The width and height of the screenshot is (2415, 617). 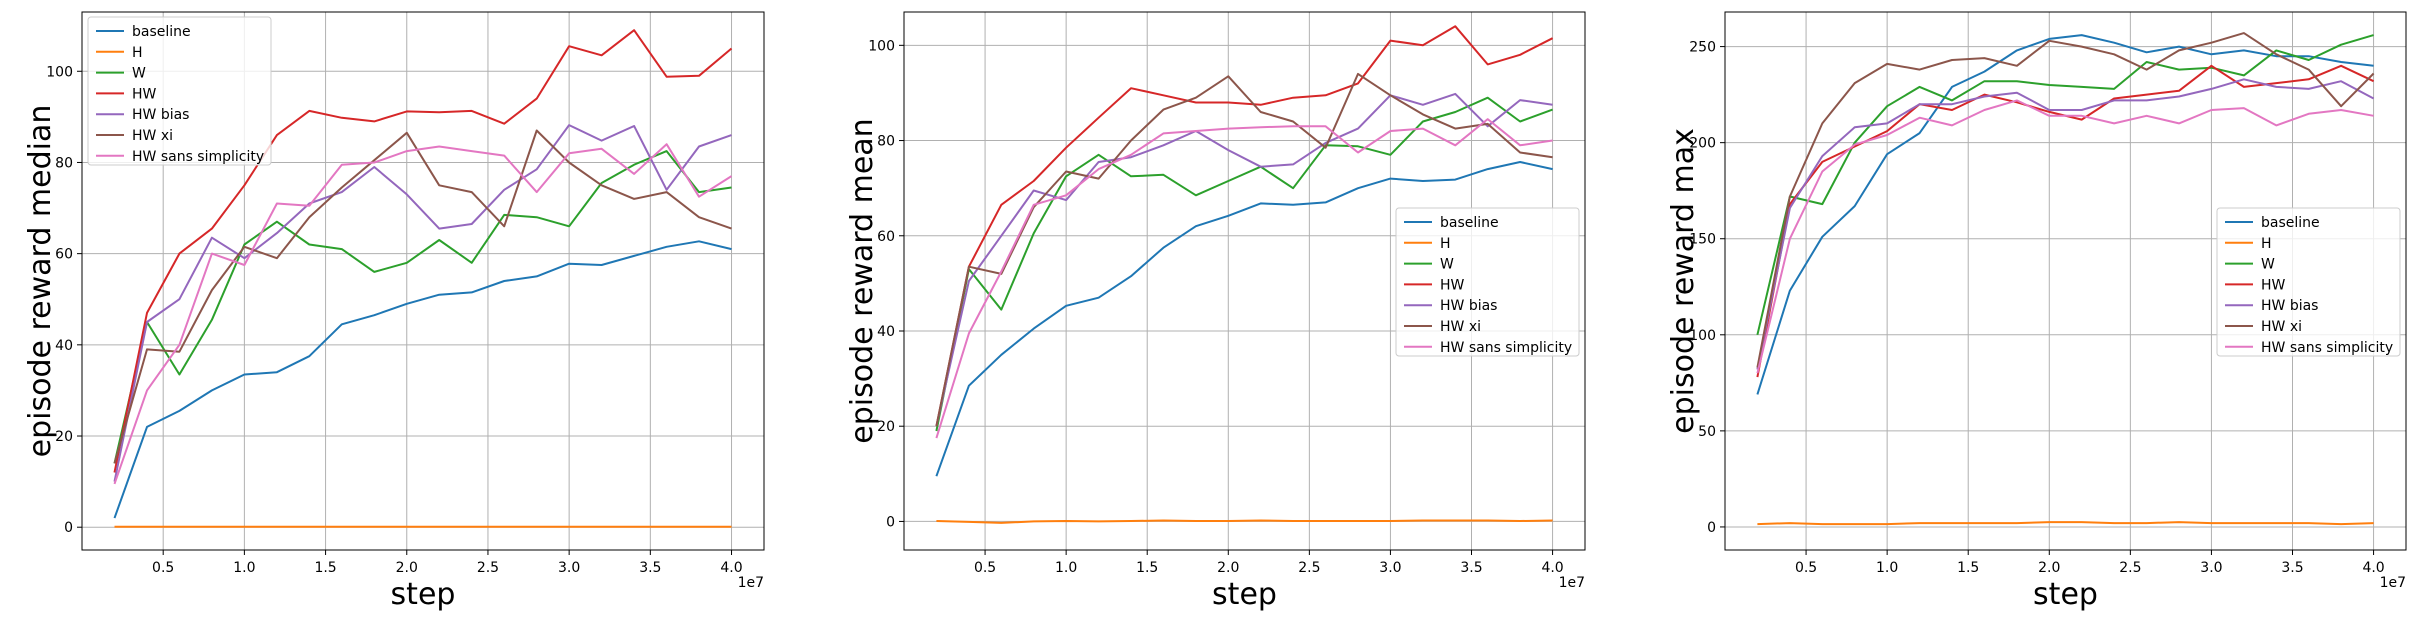 What do you see at coordinates (1702, 240) in the screenshot?
I see `y-tick-label: 150` at bounding box center [1702, 240].